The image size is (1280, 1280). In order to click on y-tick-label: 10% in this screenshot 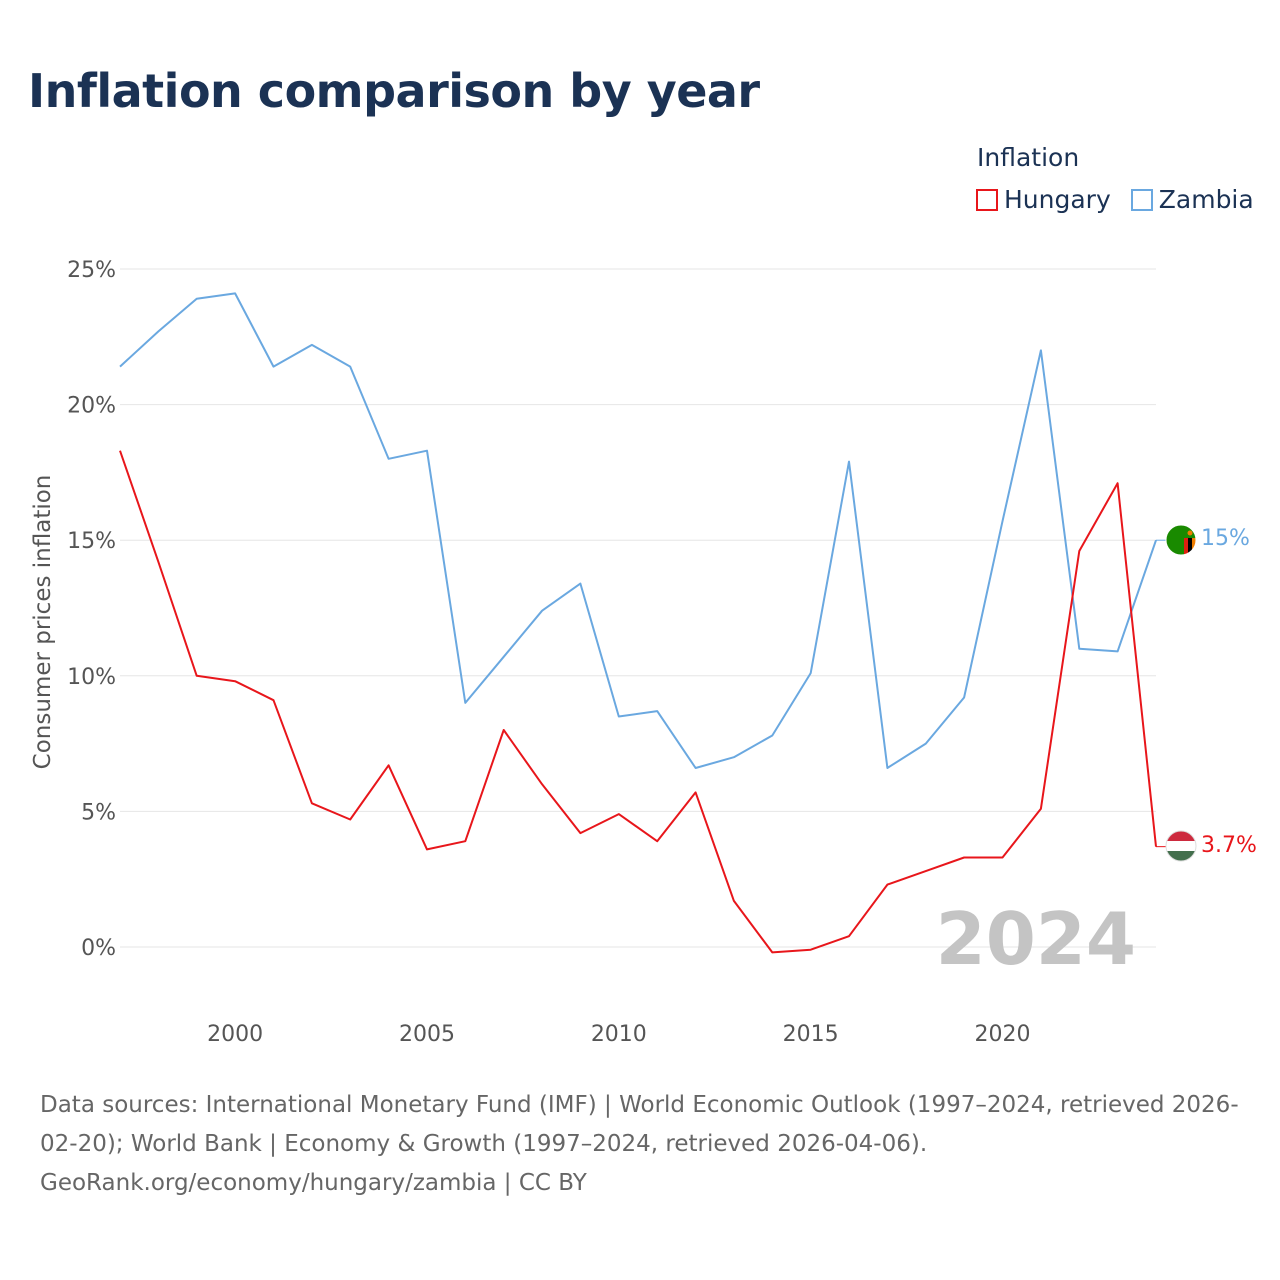, I will do `click(91, 677)`.